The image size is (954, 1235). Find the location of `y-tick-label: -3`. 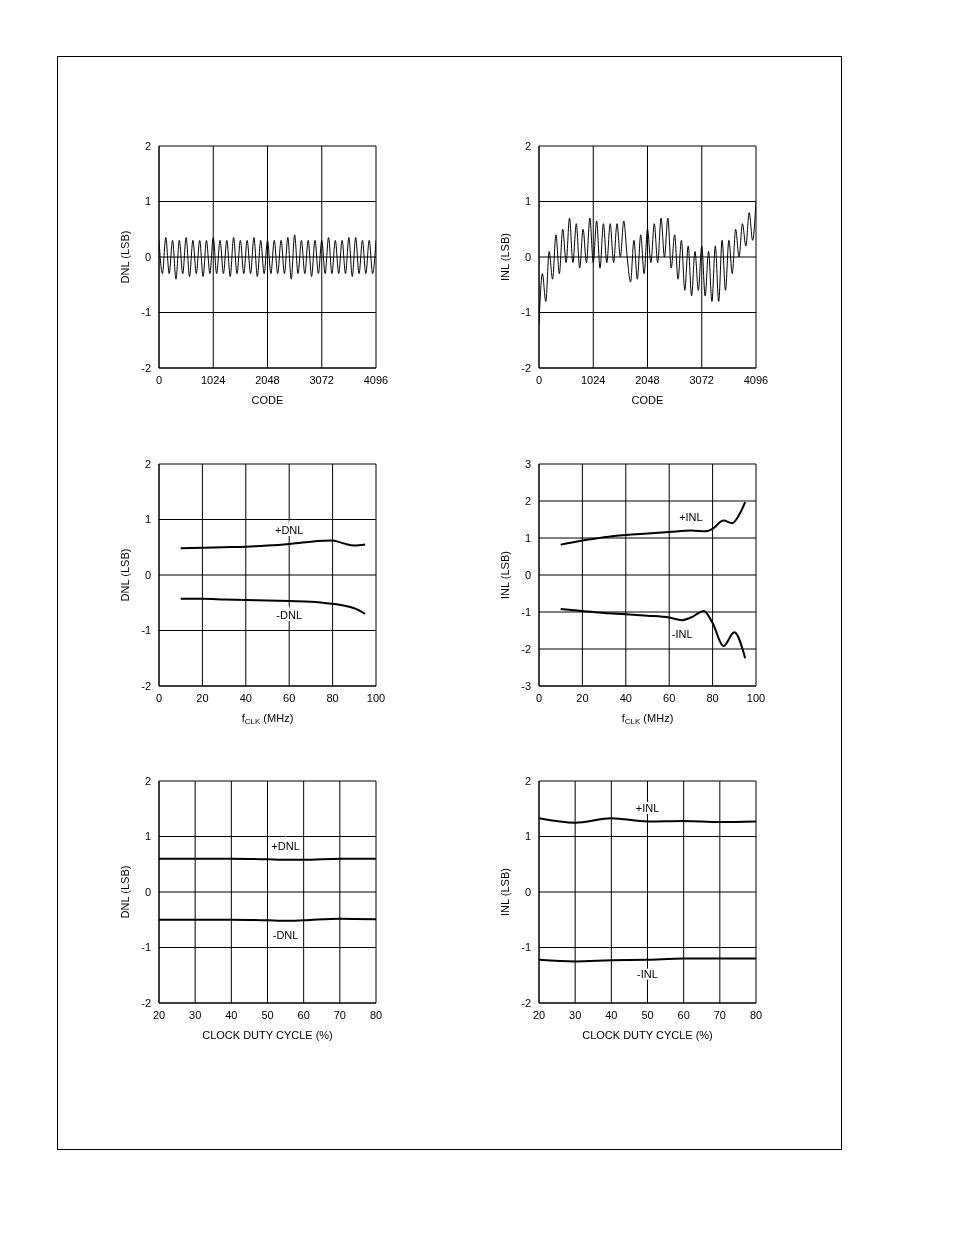

y-tick-label: -3 is located at coordinates (526, 685).